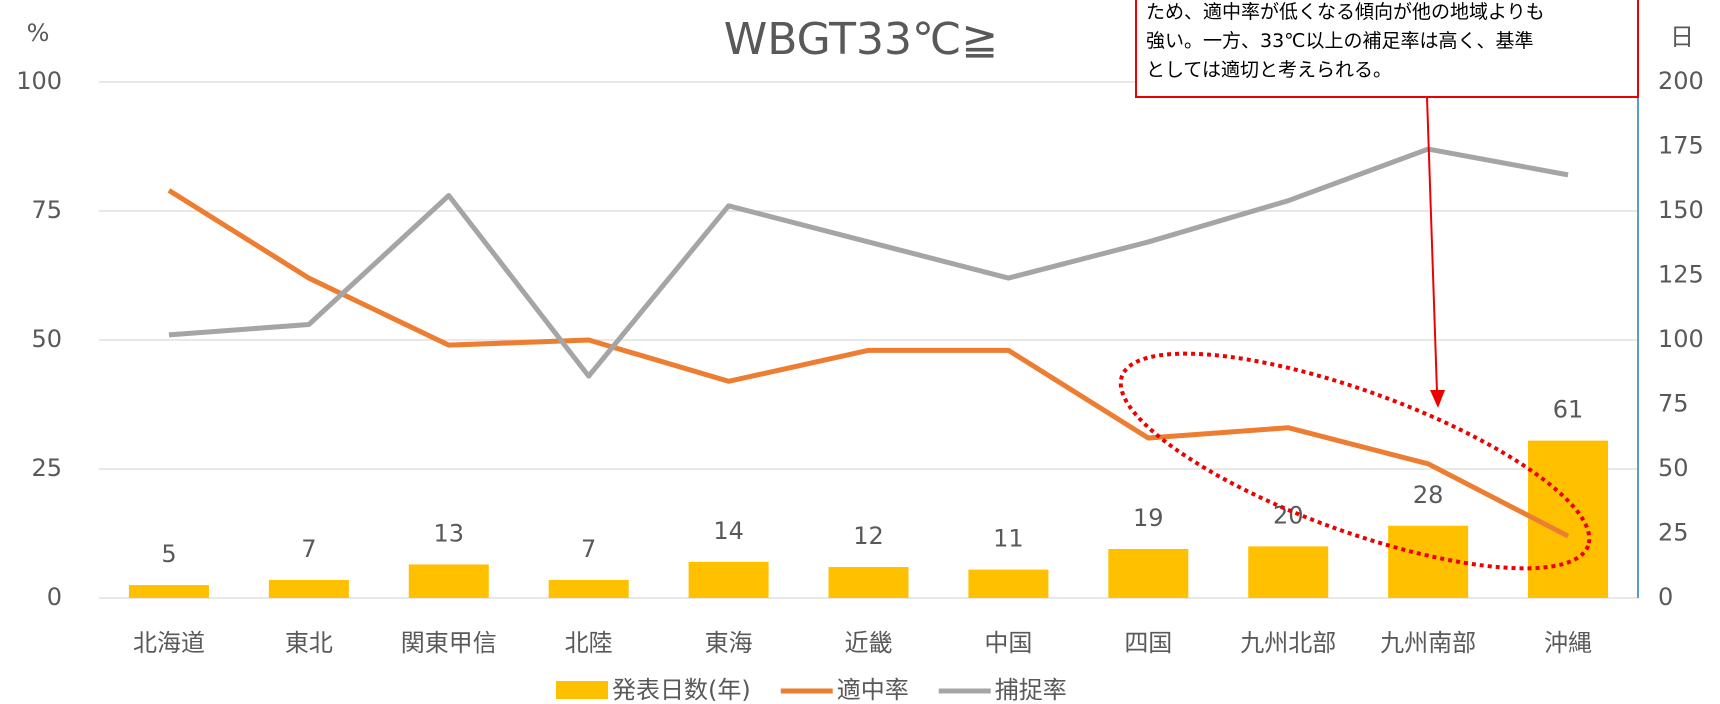 This screenshot has height=704, width=1720. Describe the element at coordinates (869, 643) in the screenshot. I see `x-tick-label: 近畿` at that location.